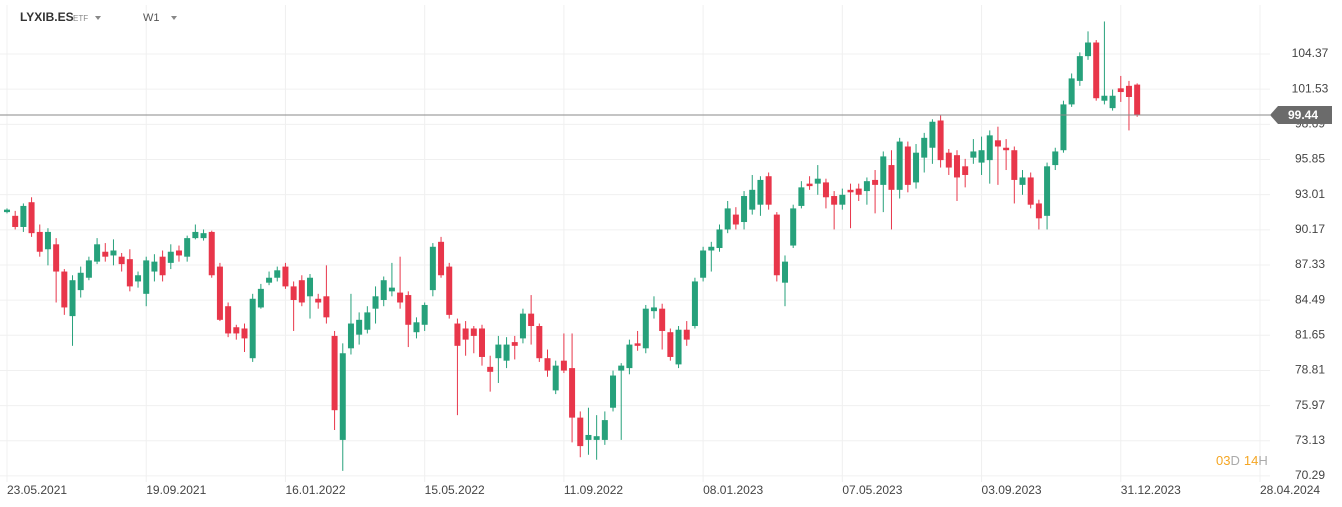 The image size is (1342, 507). I want to click on y-tick-label: 101.53, so click(1310, 88).